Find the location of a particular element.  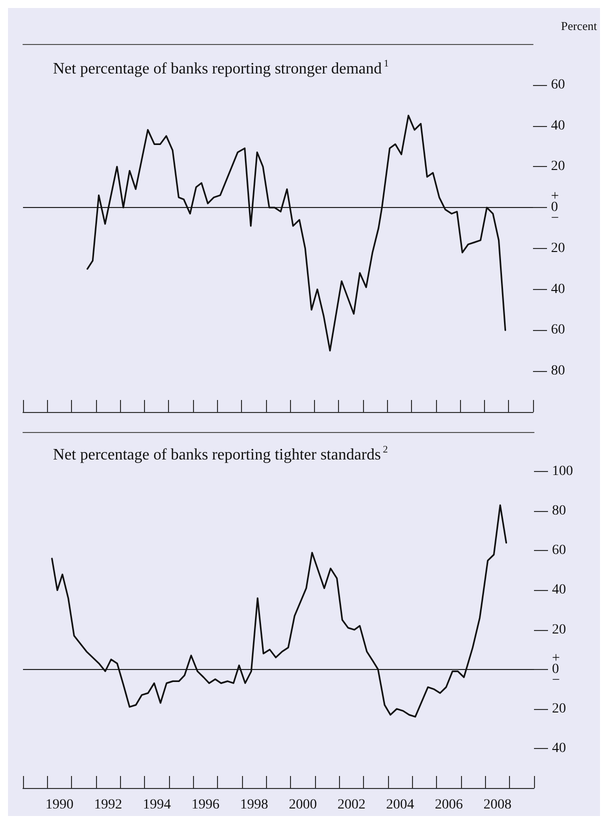

y-axis-title: Percent is located at coordinates (579, 26).